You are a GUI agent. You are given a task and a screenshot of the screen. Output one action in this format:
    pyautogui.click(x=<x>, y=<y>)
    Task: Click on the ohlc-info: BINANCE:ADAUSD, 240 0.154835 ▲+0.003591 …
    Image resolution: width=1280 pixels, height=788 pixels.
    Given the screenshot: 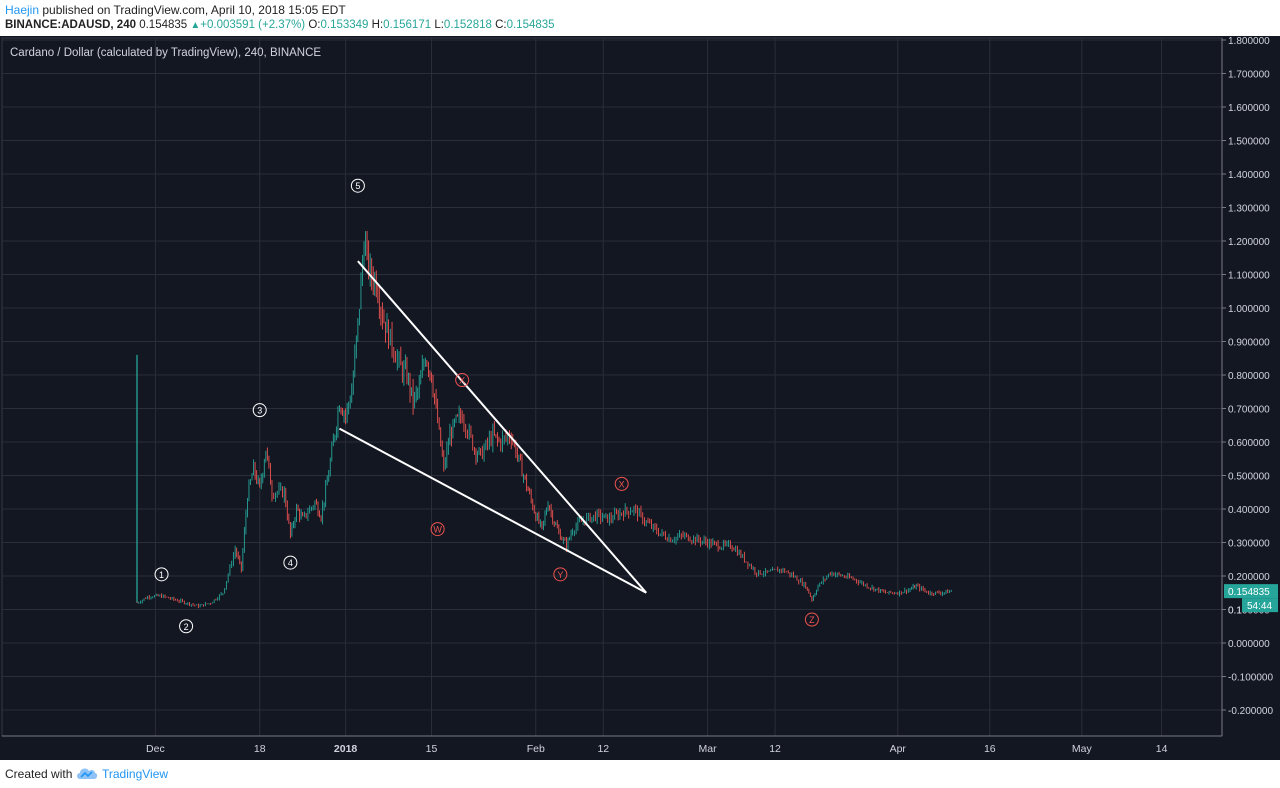 What is the action you would take?
    pyautogui.click(x=280, y=25)
    